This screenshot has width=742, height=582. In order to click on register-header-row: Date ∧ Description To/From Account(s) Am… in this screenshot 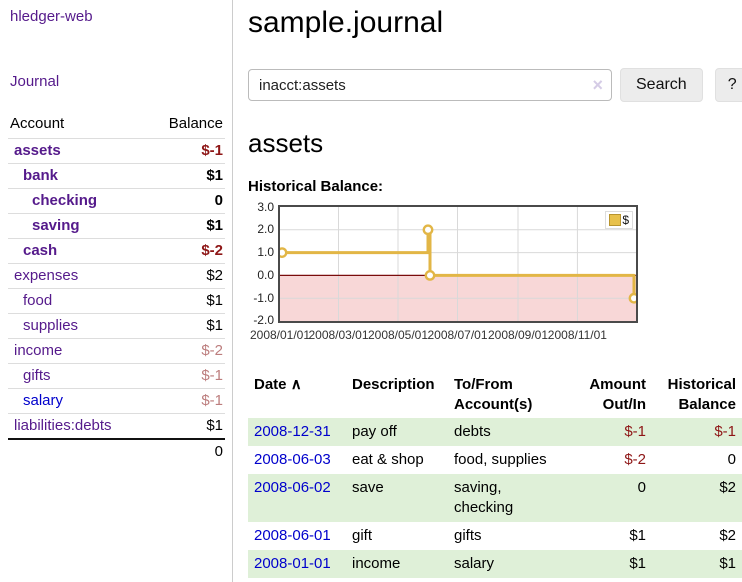, I will do `click(495, 395)`.